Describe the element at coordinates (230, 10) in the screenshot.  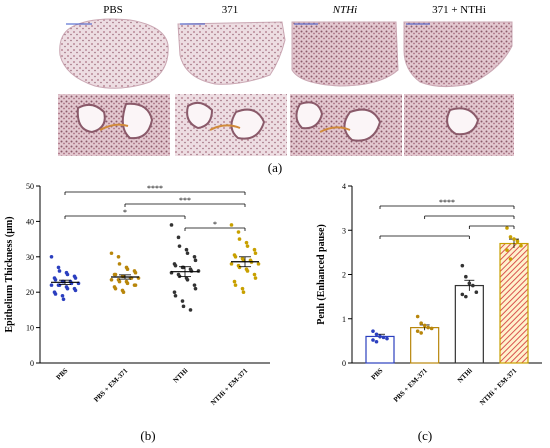
I see `col-label-371: 371` at that location.